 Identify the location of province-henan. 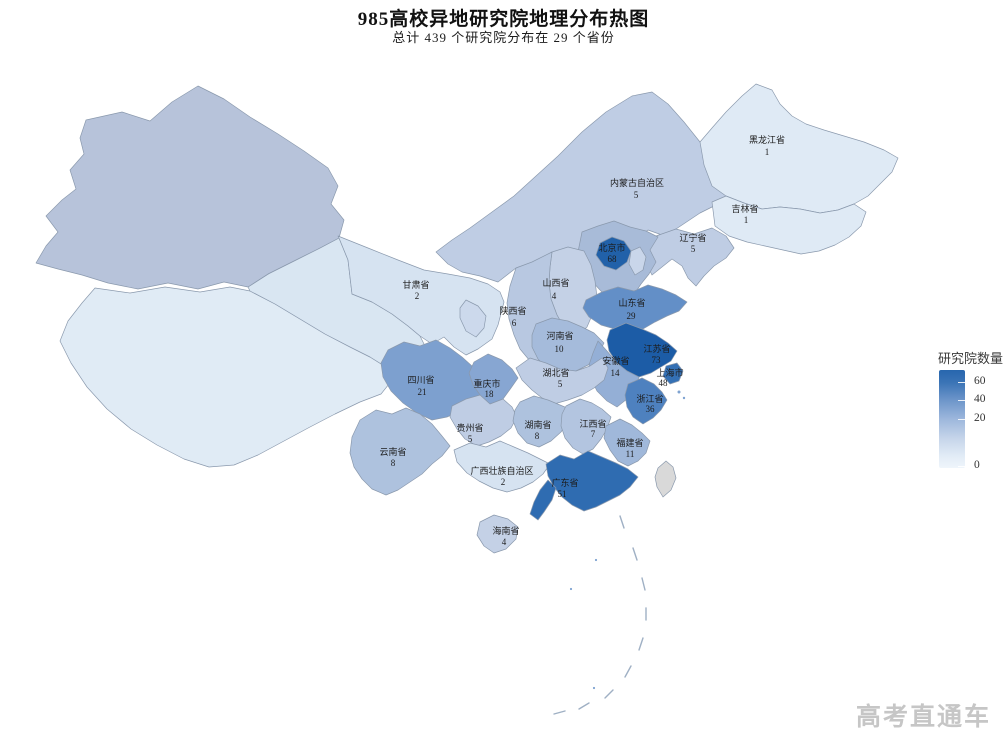
(568, 346).